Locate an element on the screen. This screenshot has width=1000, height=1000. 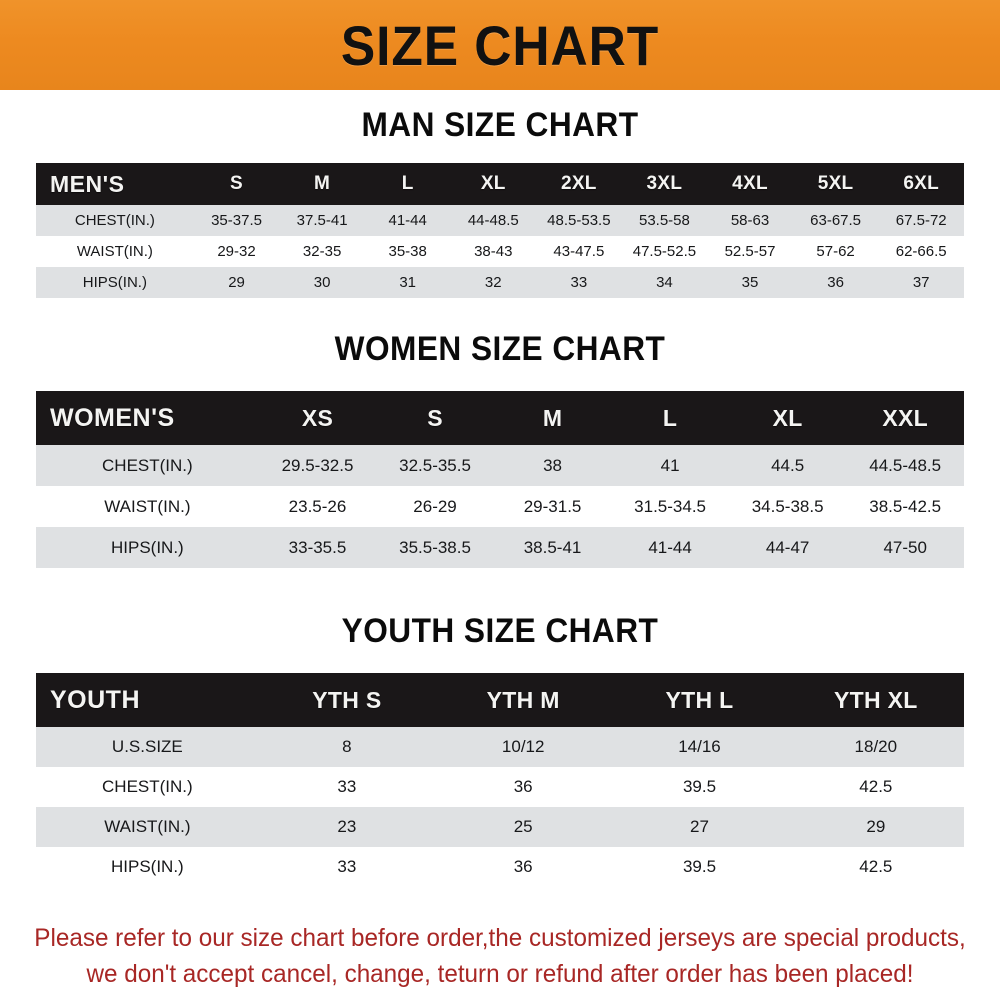
youth-cell-3-1: 36 is located at coordinates (523, 866).